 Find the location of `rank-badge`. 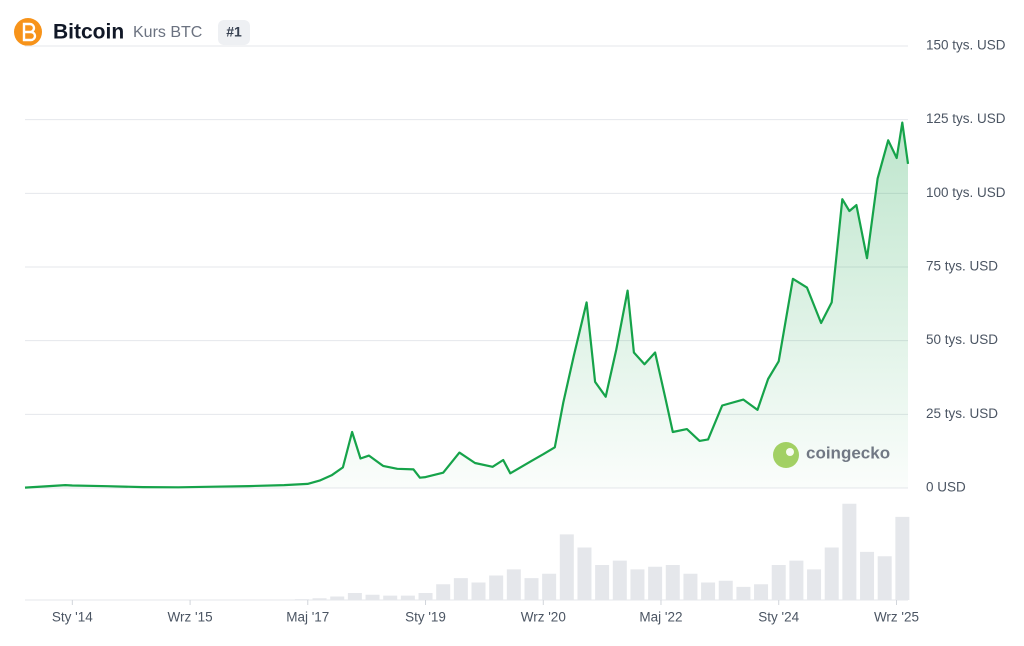

rank-badge is located at coordinates (234, 32).